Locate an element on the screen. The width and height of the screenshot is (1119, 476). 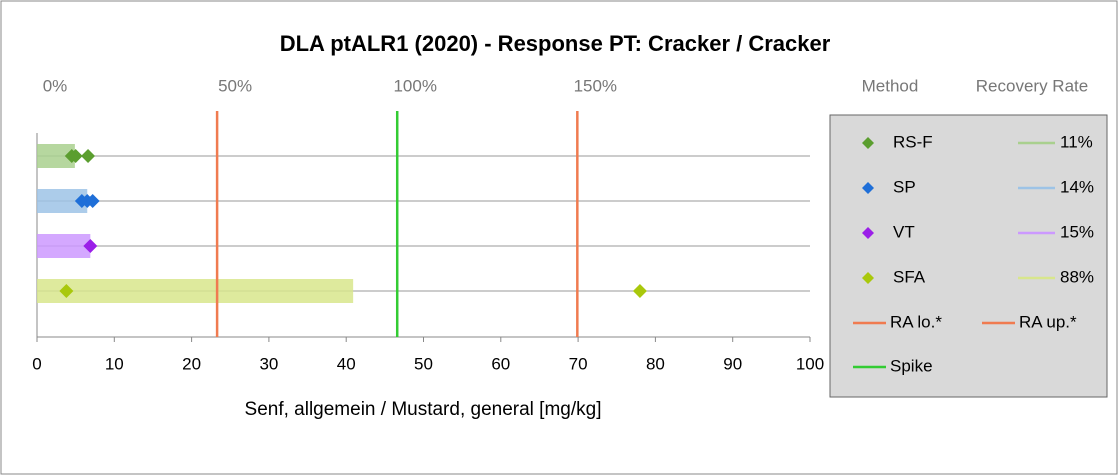
legend-rate: 11% is located at coordinates (1076, 141).